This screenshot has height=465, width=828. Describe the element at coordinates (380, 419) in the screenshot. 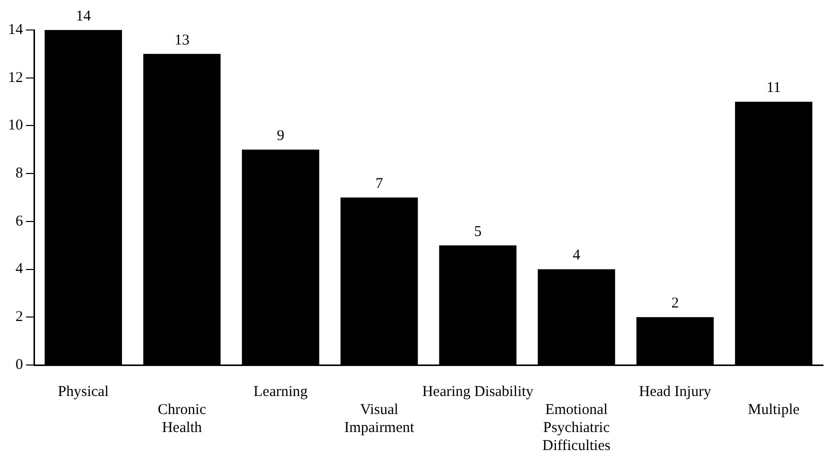

I see `x-tick-label: Visual Impairment` at that location.